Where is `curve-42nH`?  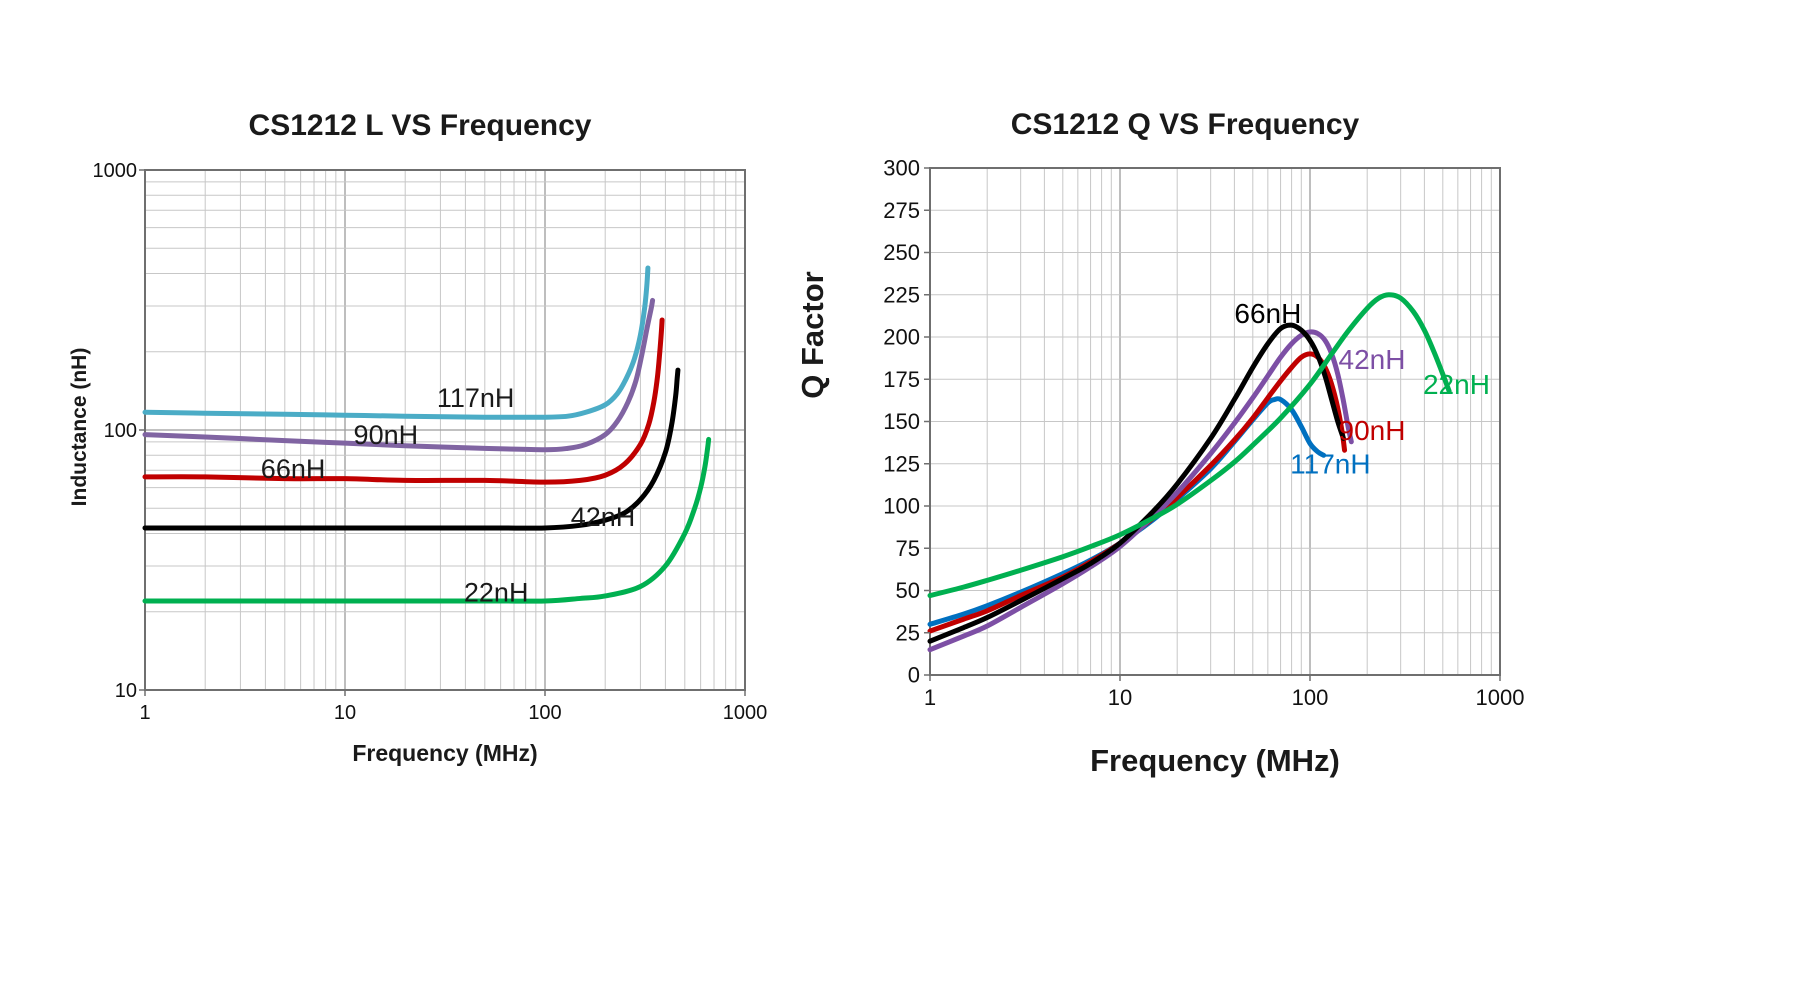
curve-42nH is located at coordinates (411, 449).